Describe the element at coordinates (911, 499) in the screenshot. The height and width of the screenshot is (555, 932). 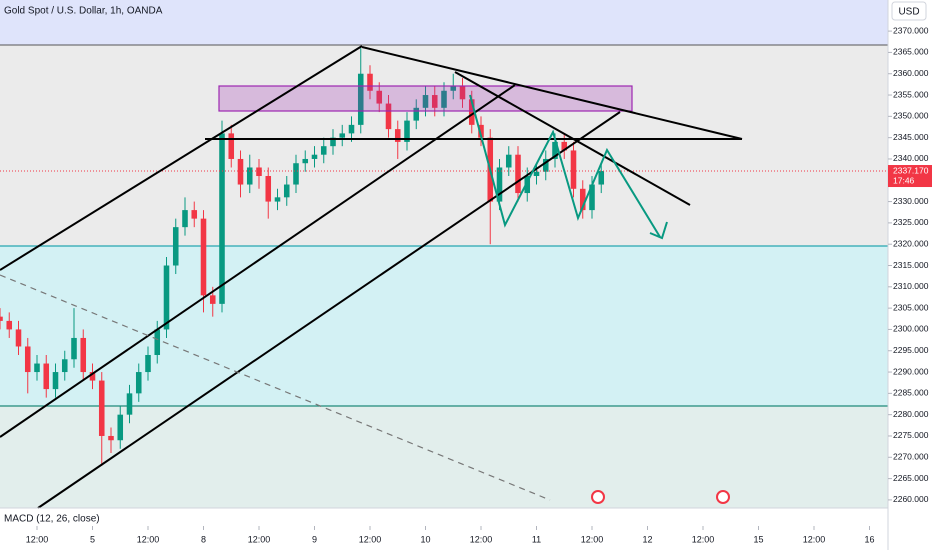
I see `y-tick-label: 2260.000` at that location.